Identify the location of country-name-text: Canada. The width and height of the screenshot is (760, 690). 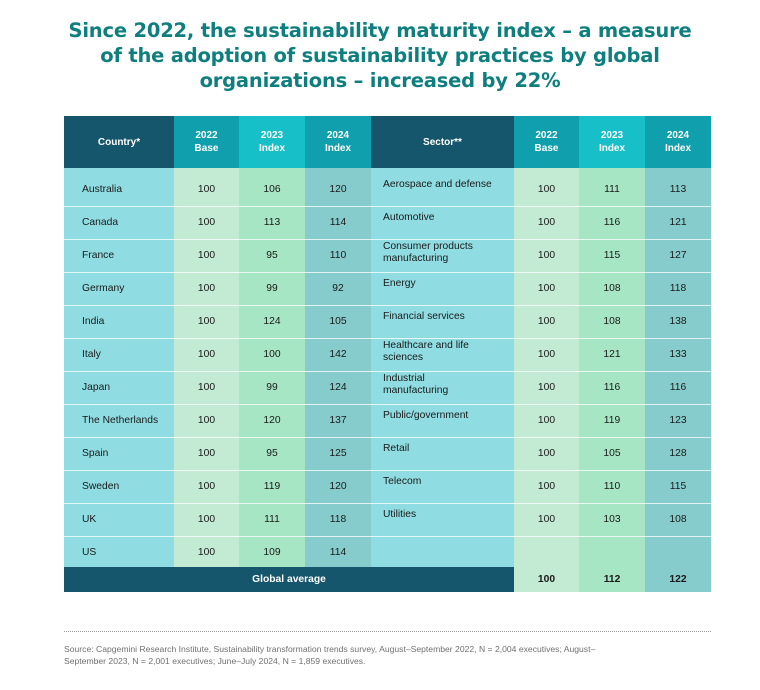
(100, 222).